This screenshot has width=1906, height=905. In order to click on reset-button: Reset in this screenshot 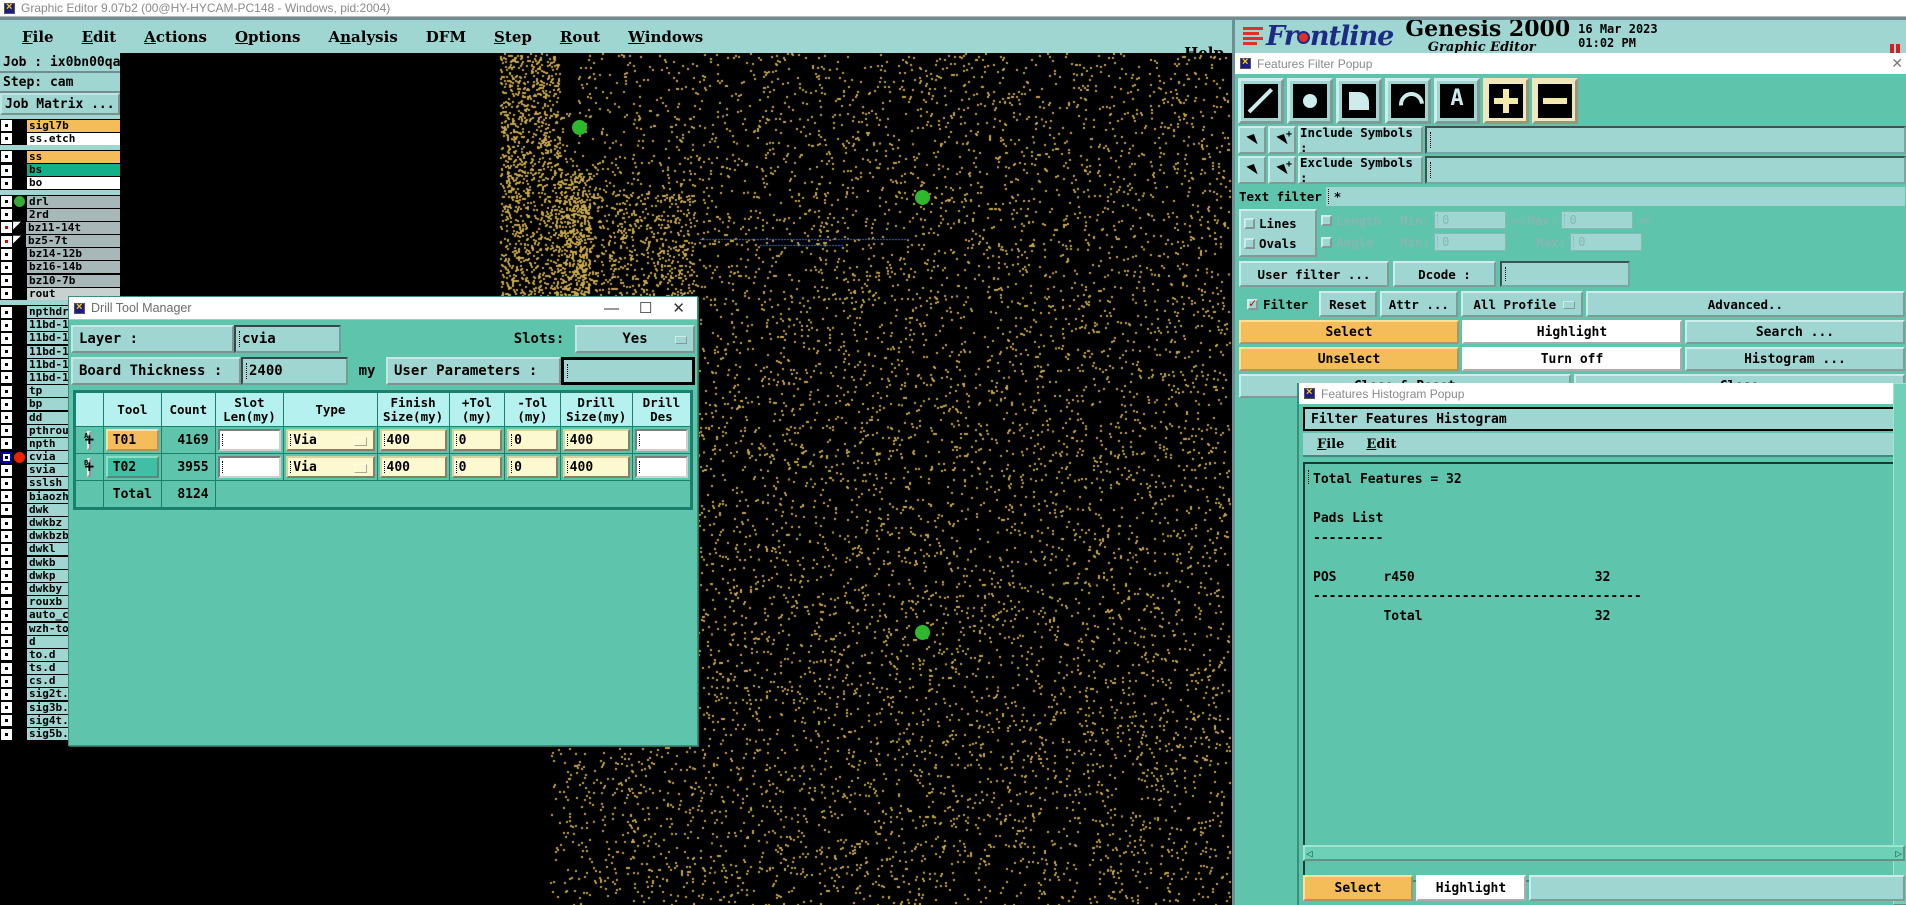, I will do `click(1348, 304)`.